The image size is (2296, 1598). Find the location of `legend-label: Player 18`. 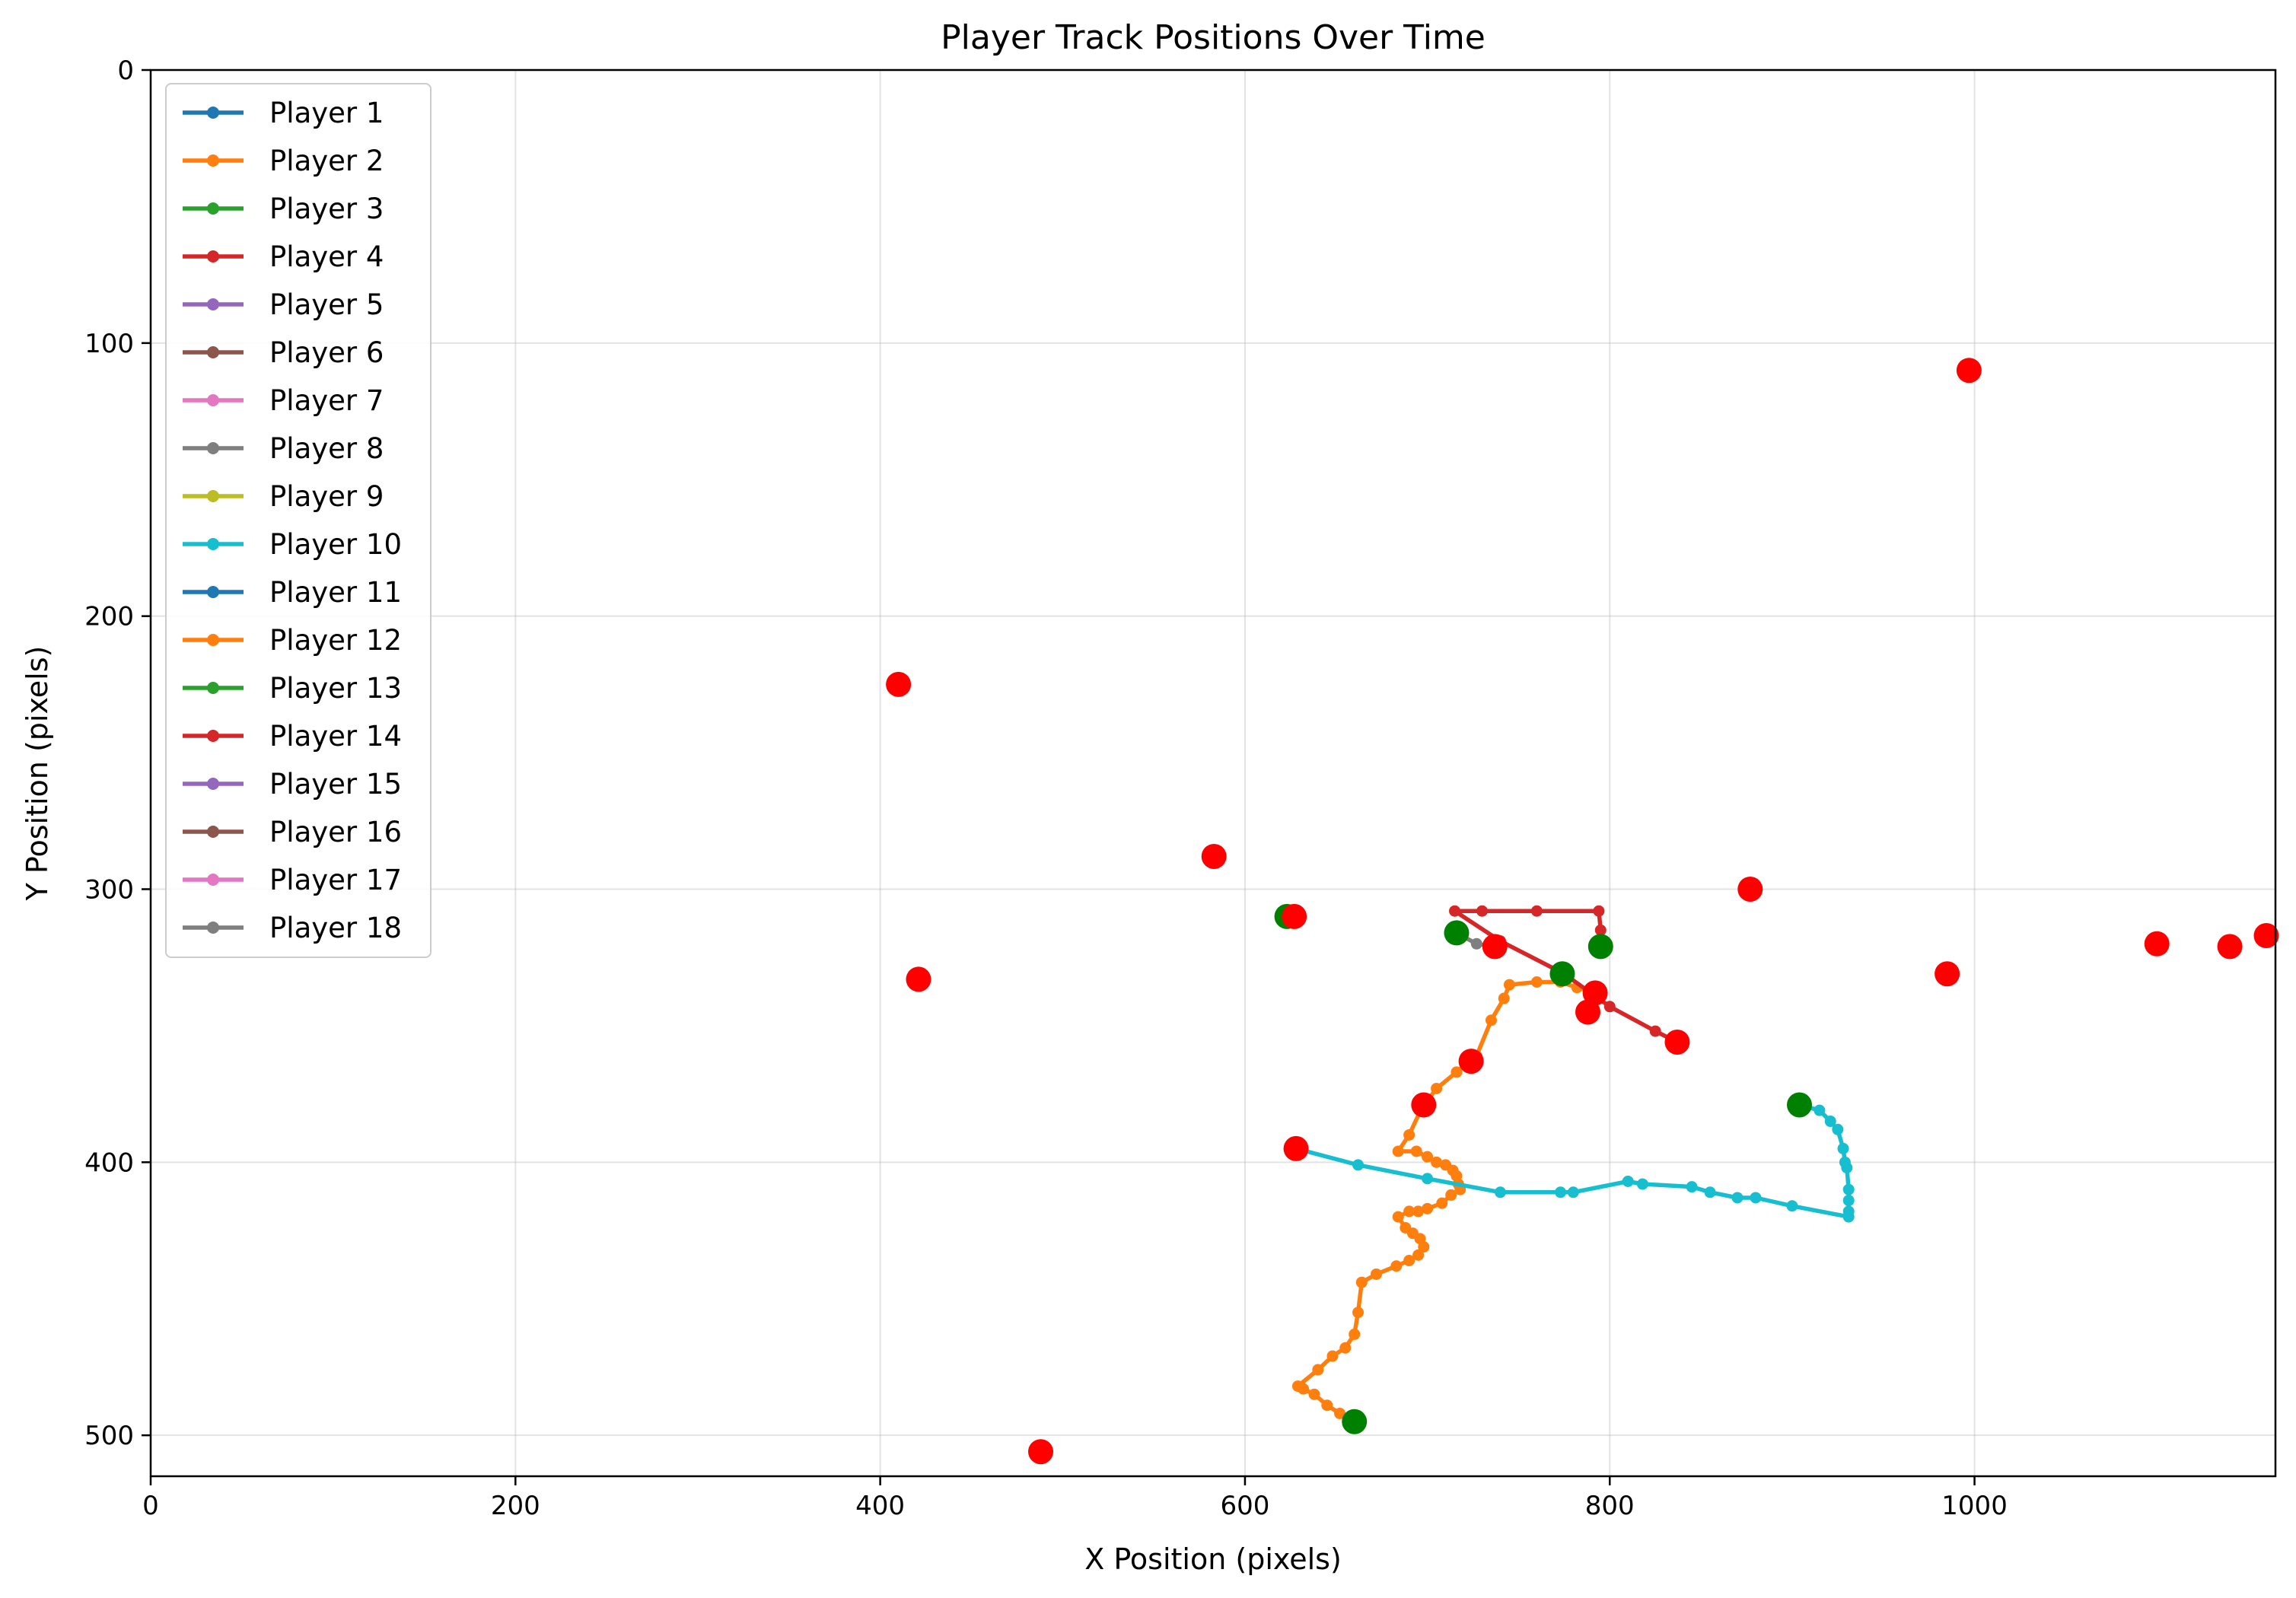

legend-label: Player 18 is located at coordinates (335, 928).